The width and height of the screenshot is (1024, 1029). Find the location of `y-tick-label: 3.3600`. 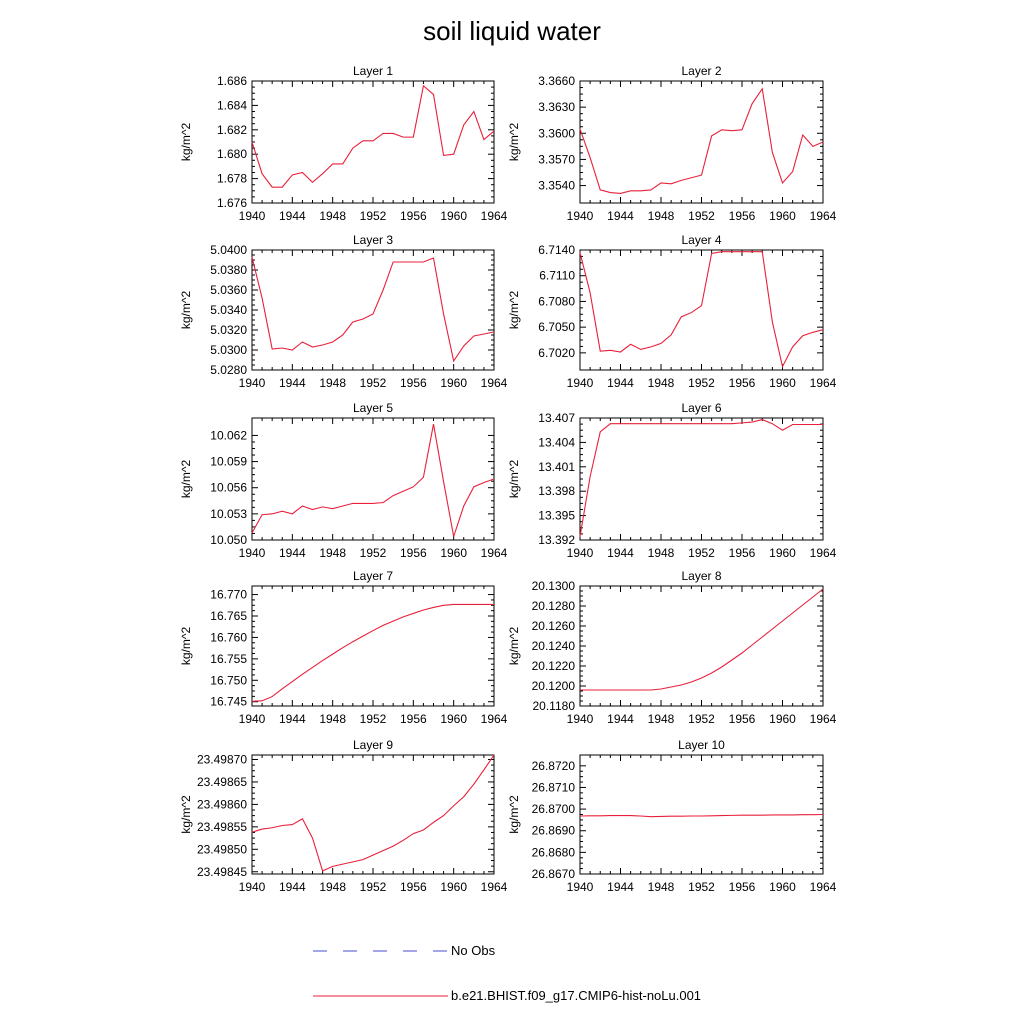

y-tick-label: 3.3600 is located at coordinates (556, 133).